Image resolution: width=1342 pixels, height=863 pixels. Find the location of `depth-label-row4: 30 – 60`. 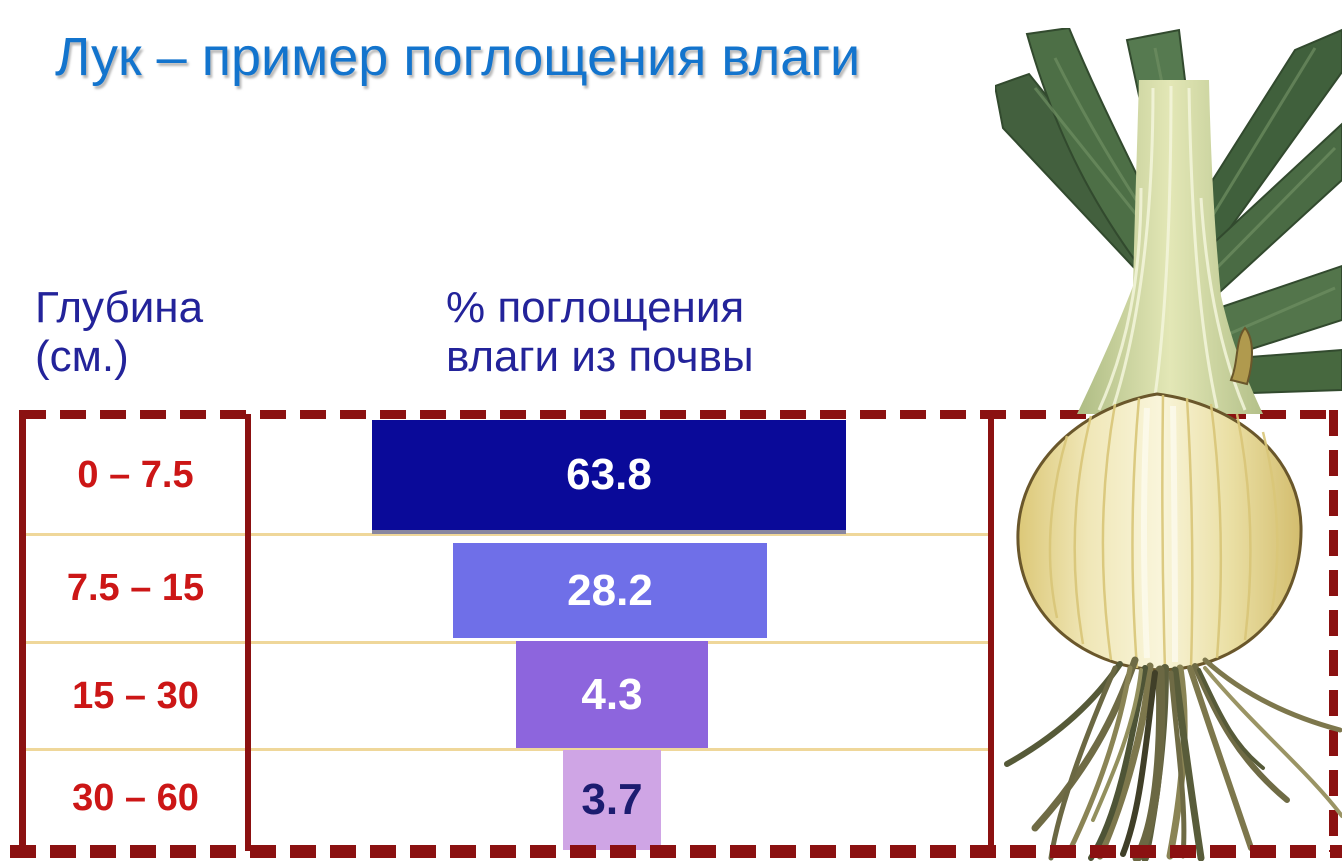

depth-label-row4: 30 – 60 is located at coordinates (135, 797).